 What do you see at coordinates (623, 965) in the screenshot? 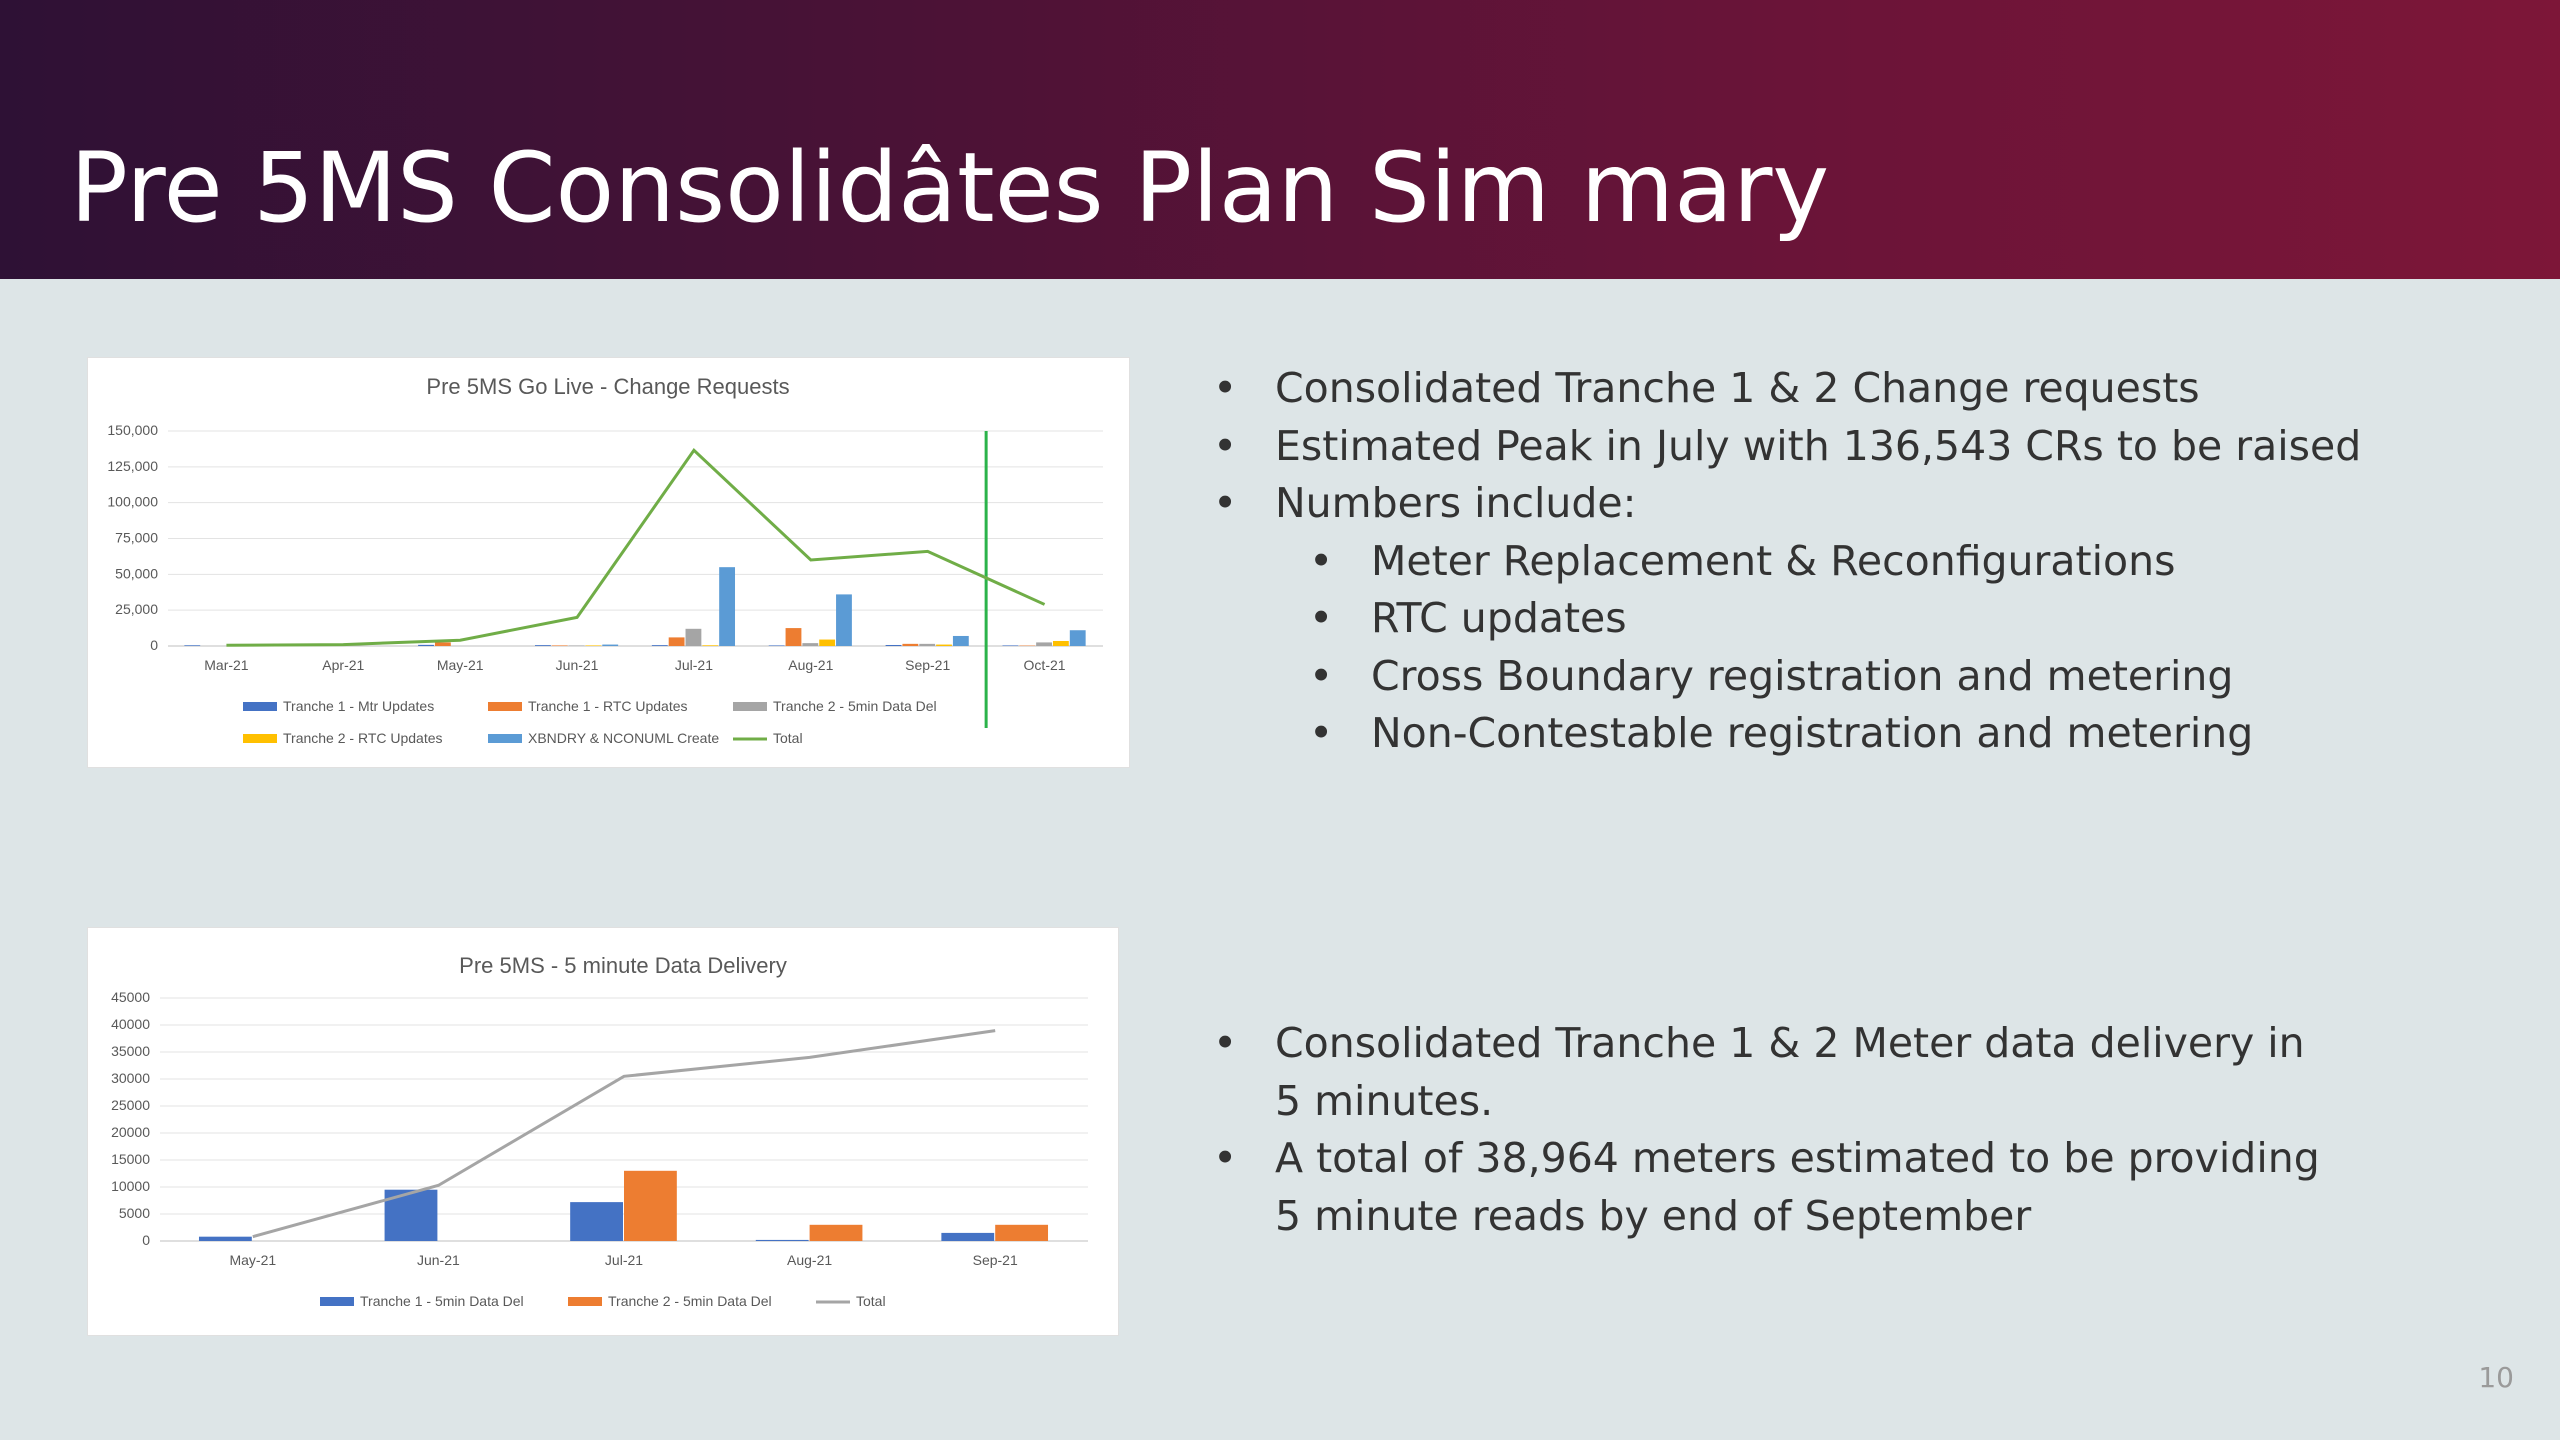
I see `chart-title: Pre 5MS - 5 minute Data Delivery` at bounding box center [623, 965].